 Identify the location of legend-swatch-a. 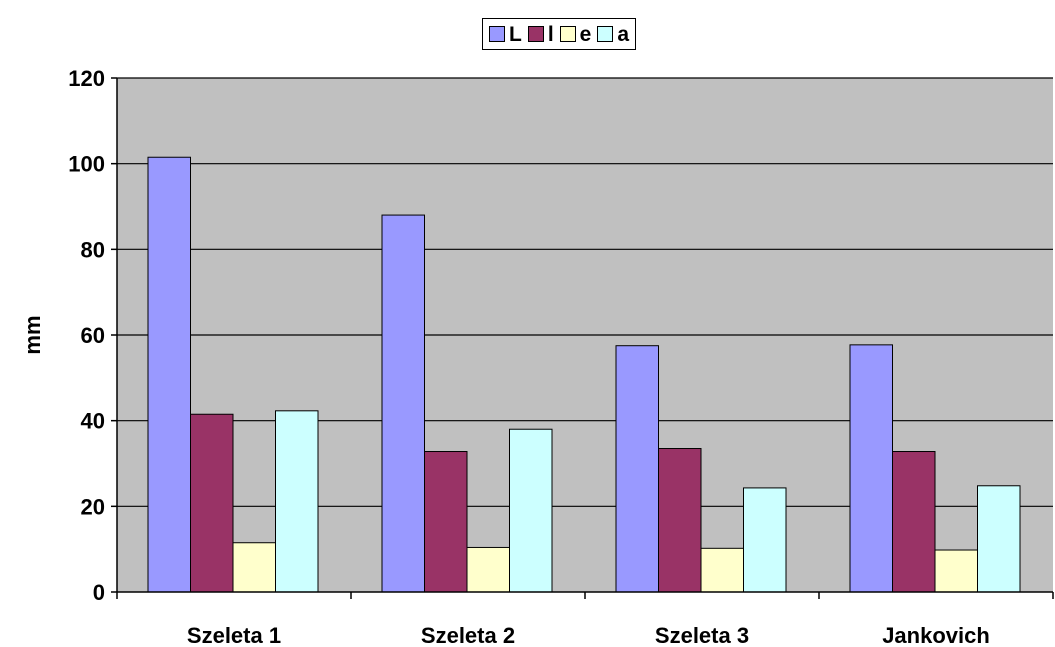
(605, 34).